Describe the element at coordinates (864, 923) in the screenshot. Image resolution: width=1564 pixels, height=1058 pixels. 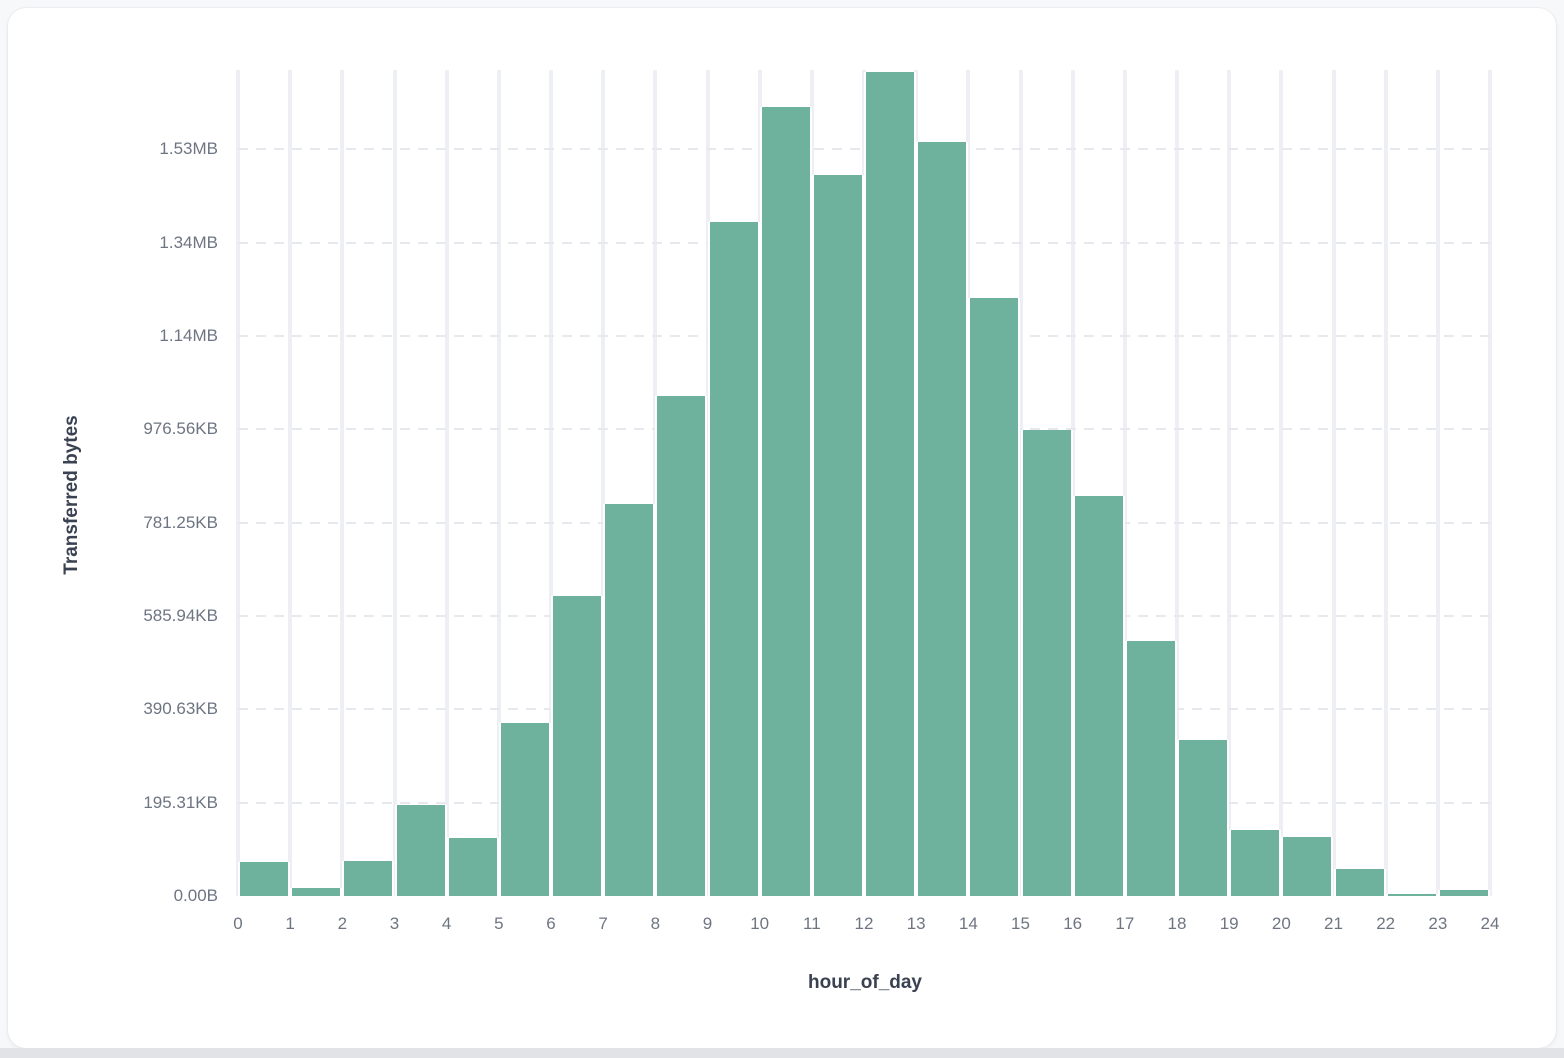
I see `x-tick-label: 12` at that location.